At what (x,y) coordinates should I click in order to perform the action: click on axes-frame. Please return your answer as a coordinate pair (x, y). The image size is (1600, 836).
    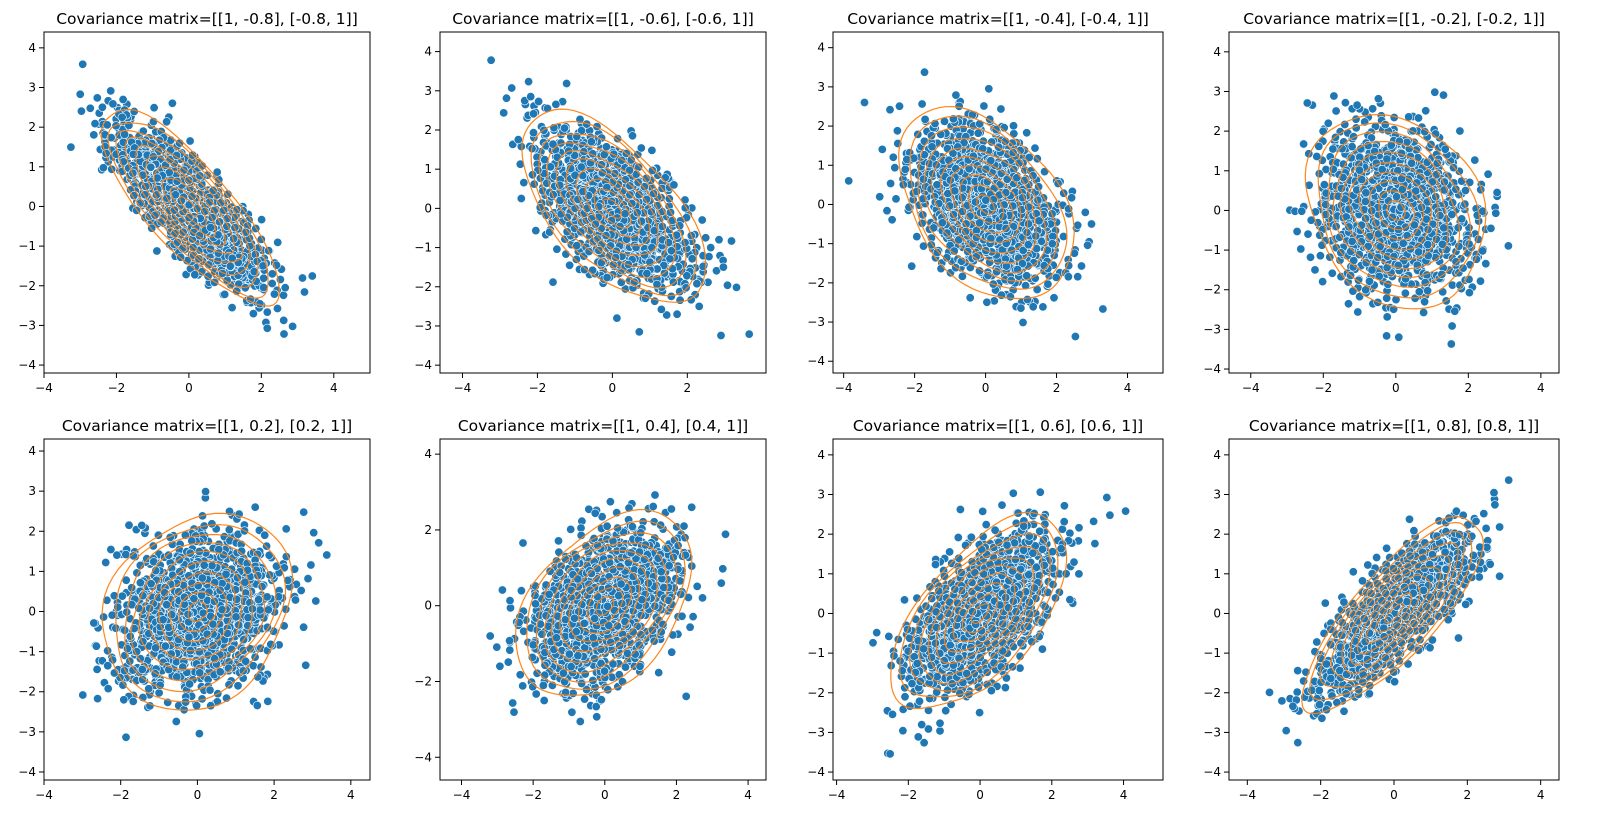
    Looking at the image, I should click on (998, 202).